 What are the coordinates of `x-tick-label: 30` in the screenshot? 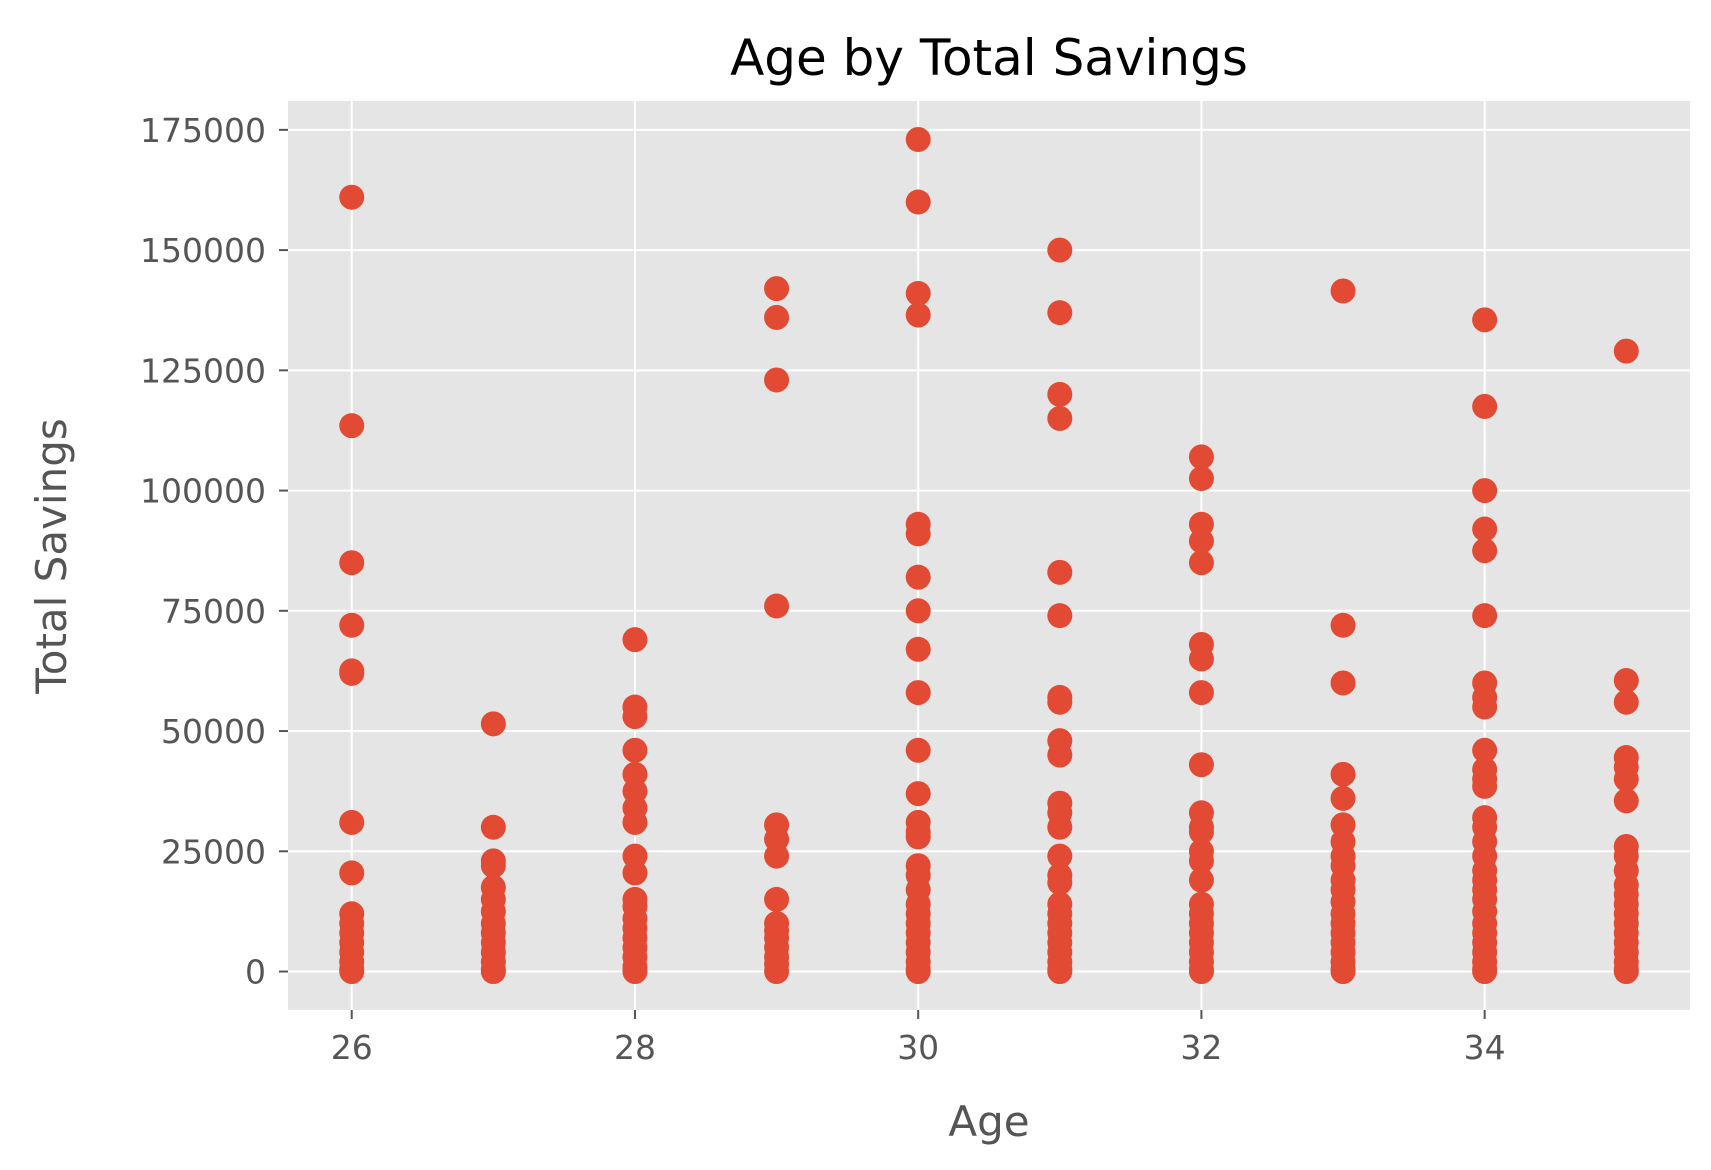 It's located at (918, 1047).